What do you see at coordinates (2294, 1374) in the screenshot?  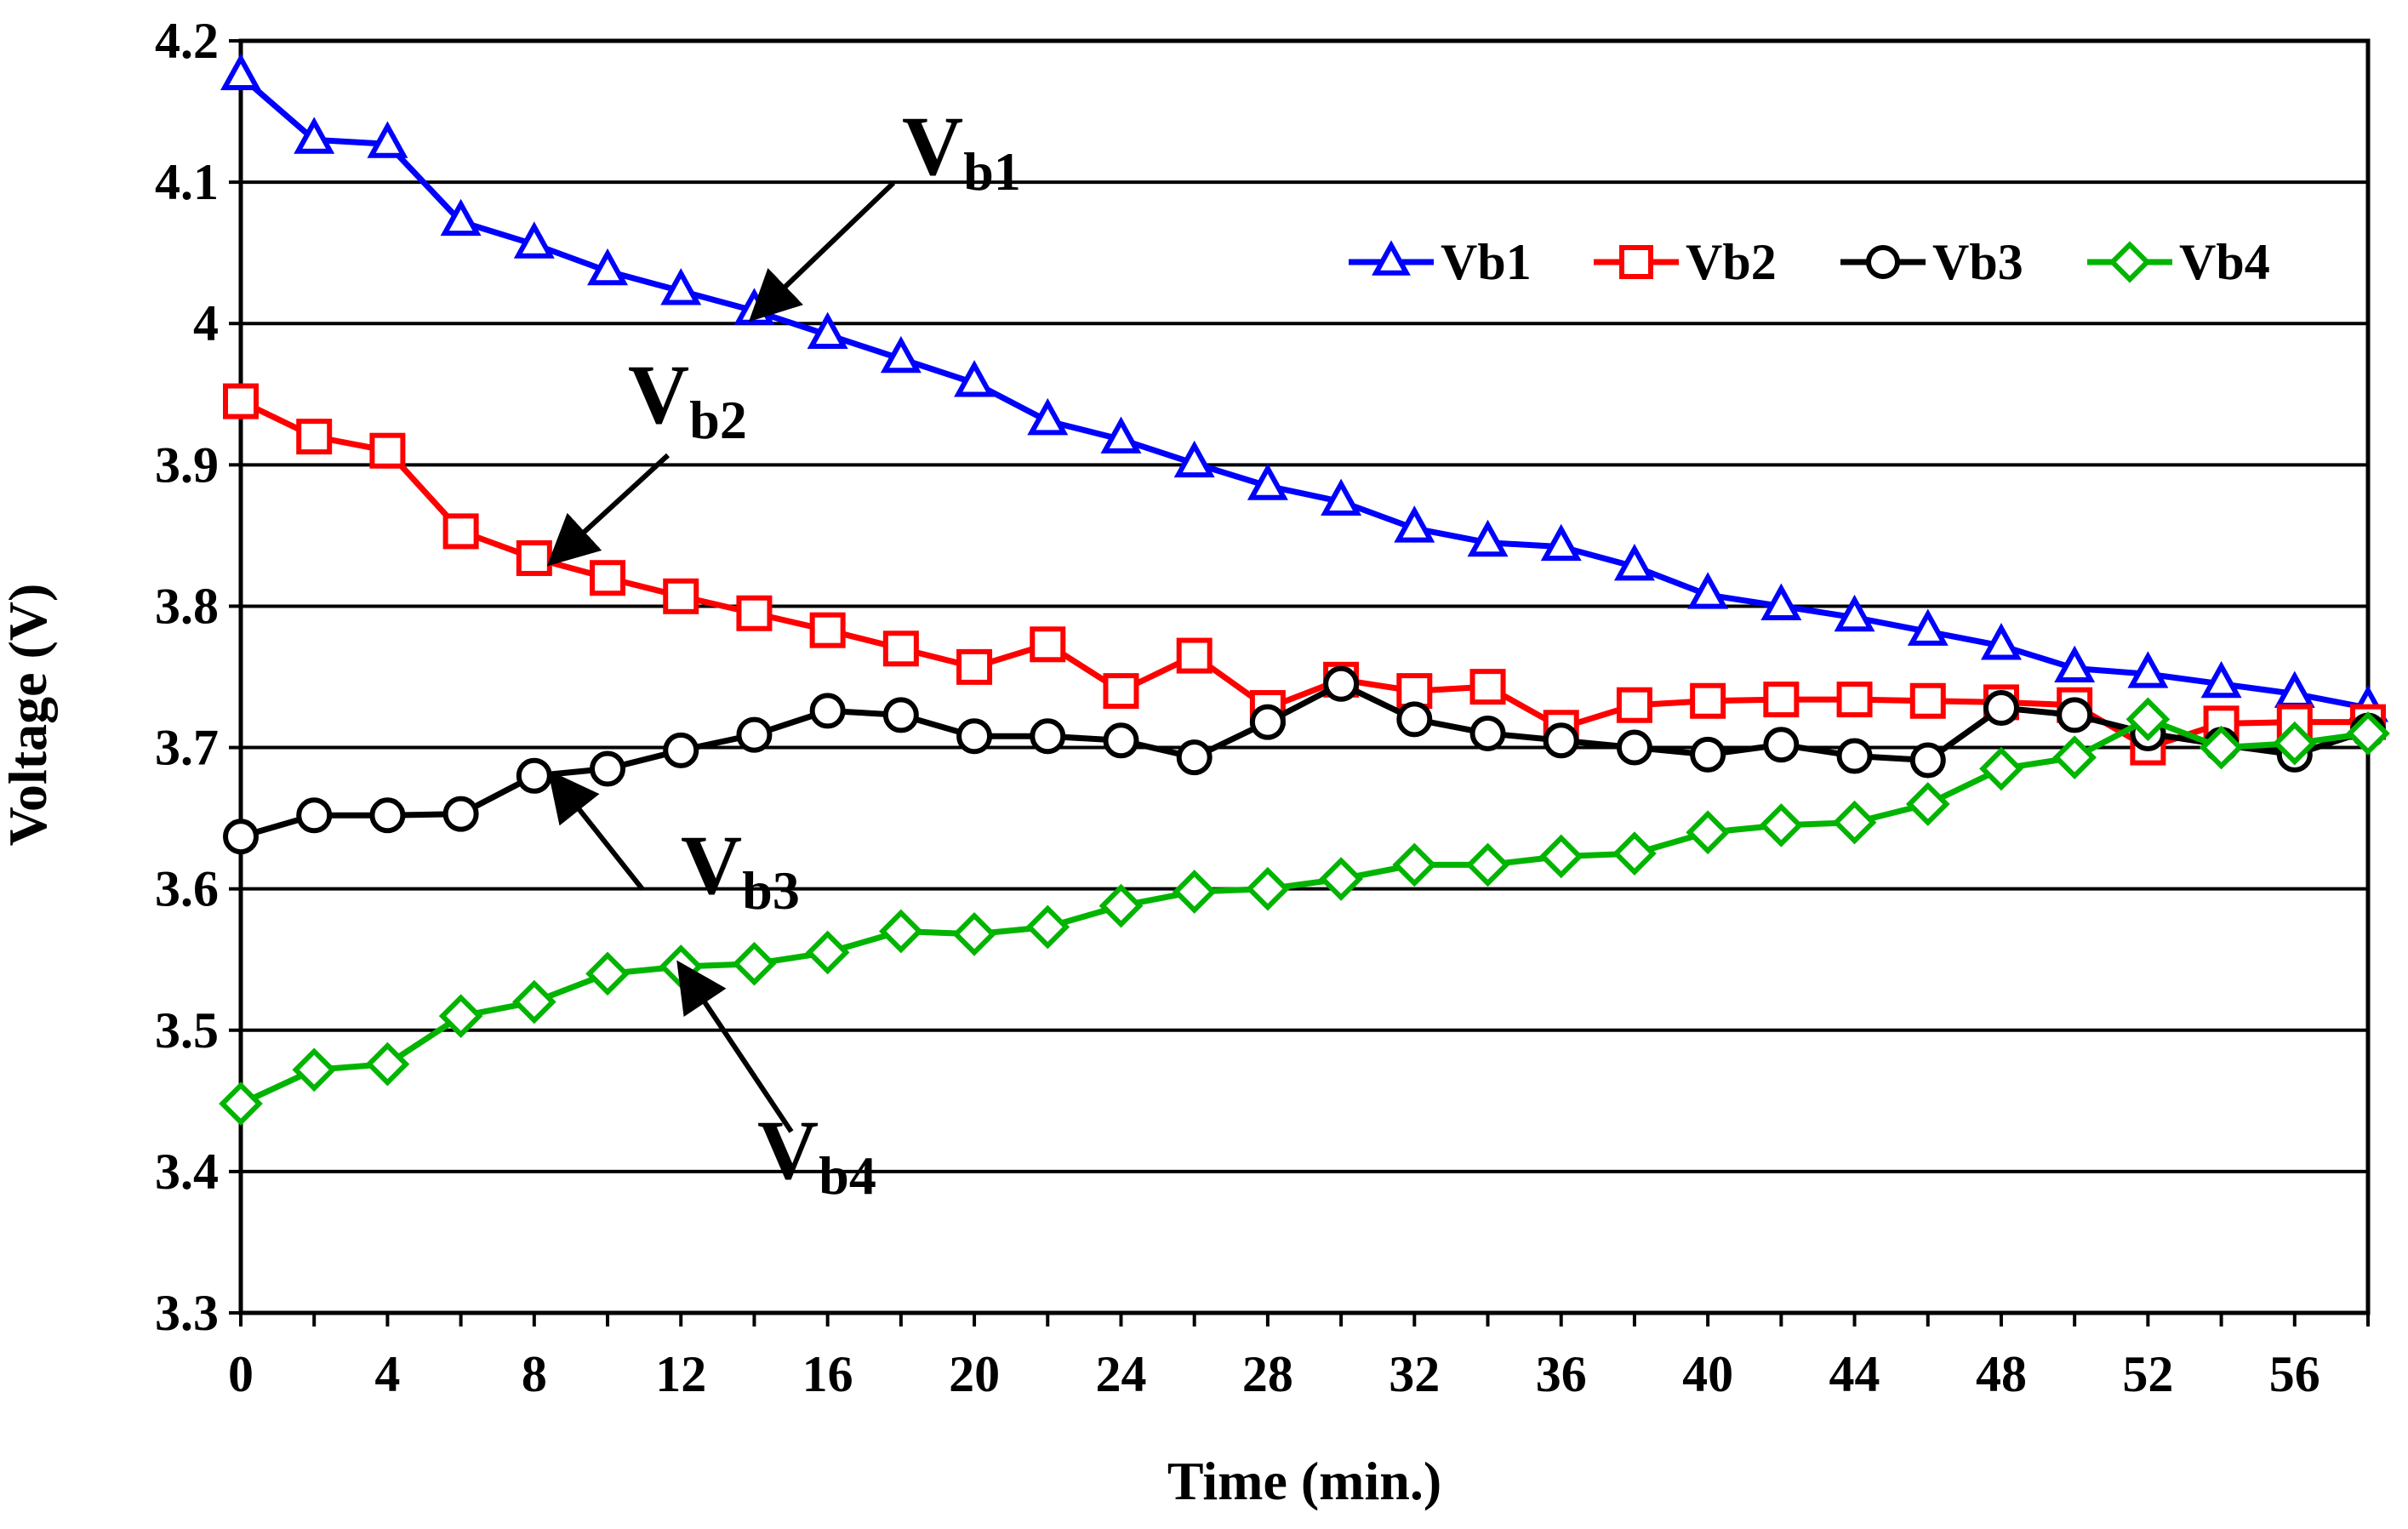 I see `x-tick-label: 56` at bounding box center [2294, 1374].